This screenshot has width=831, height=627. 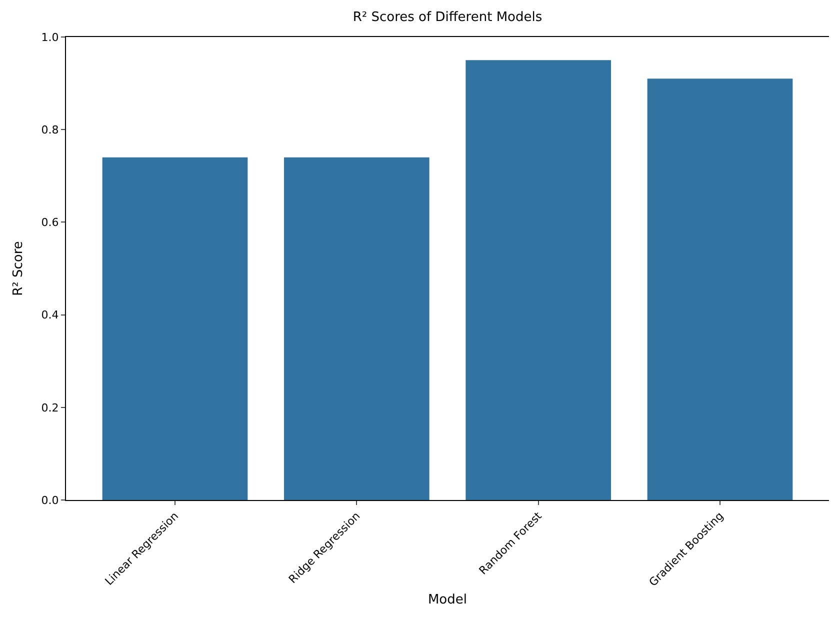 What do you see at coordinates (50, 315) in the screenshot?
I see `y-tick-label: 0.4` at bounding box center [50, 315].